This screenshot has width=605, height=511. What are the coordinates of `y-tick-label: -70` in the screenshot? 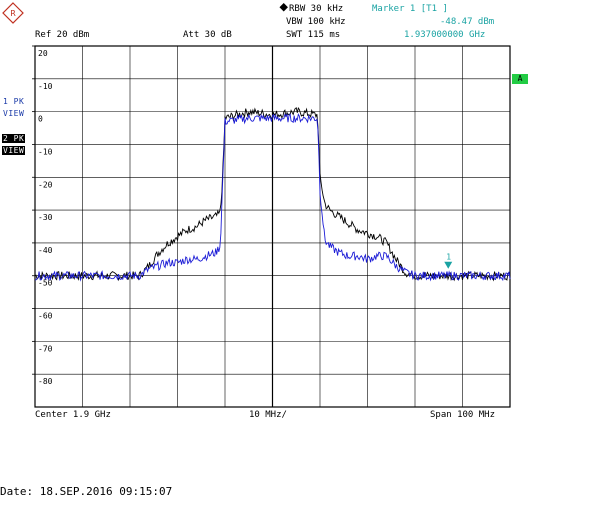 It's located at (45, 348).